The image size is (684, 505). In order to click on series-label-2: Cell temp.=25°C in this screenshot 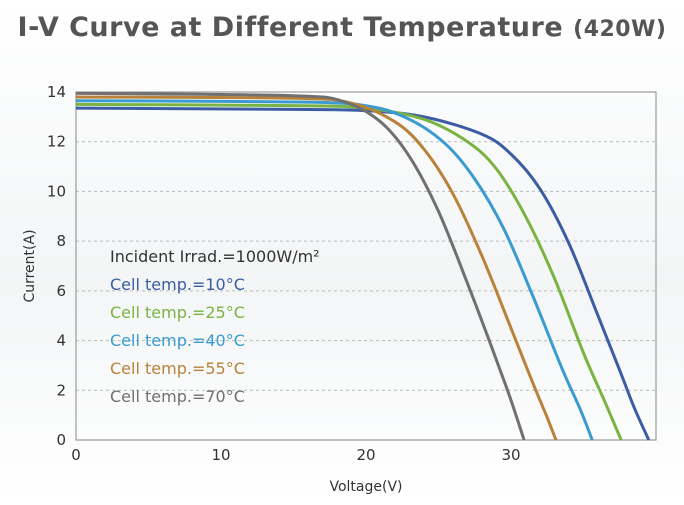, I will do `click(177, 312)`.